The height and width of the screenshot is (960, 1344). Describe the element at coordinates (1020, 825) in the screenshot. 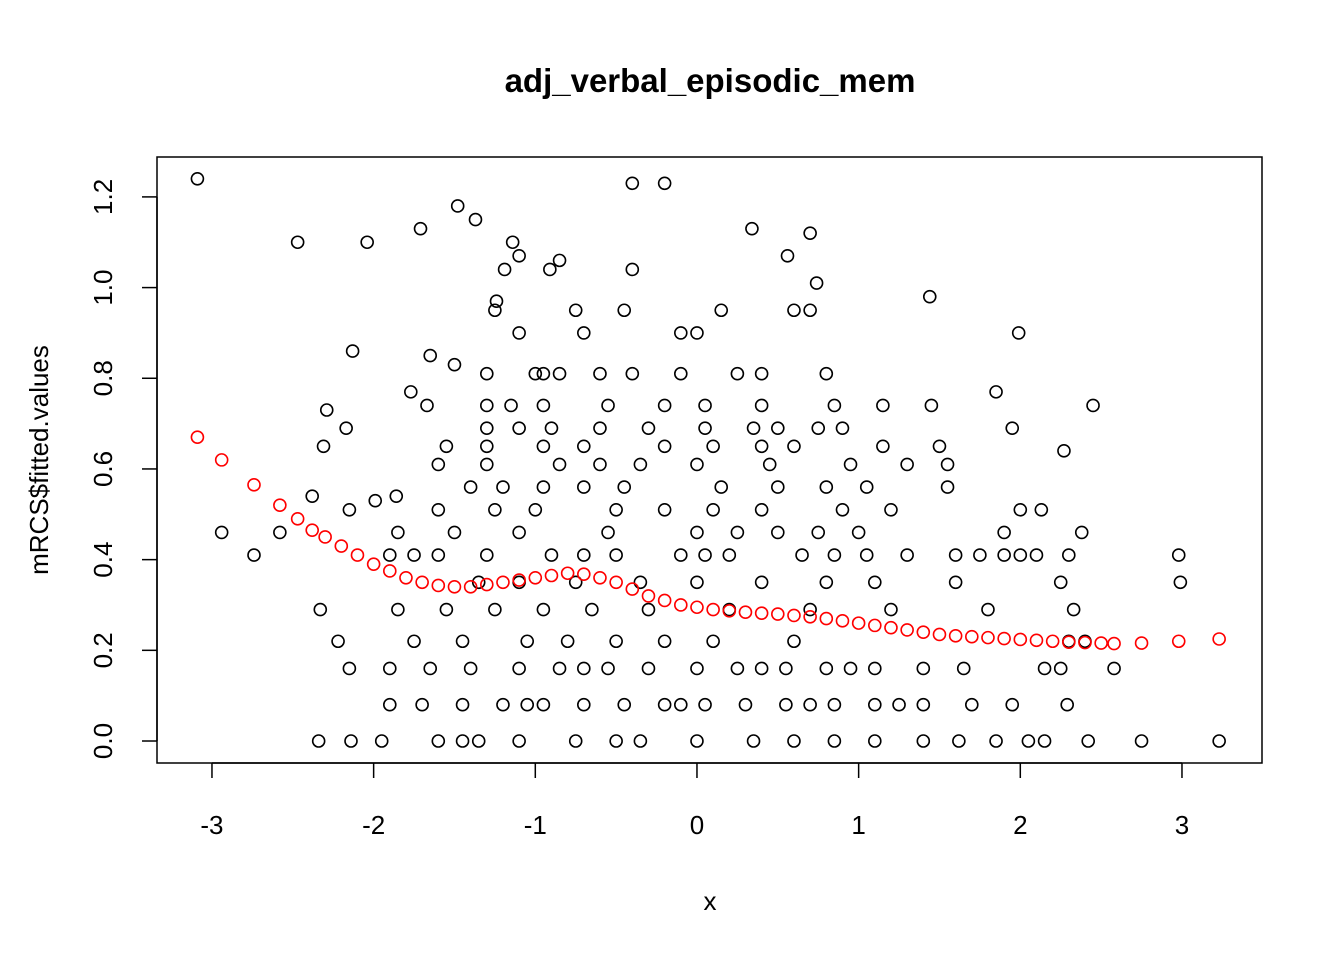

I see `x-tick-label: 2` at that location.